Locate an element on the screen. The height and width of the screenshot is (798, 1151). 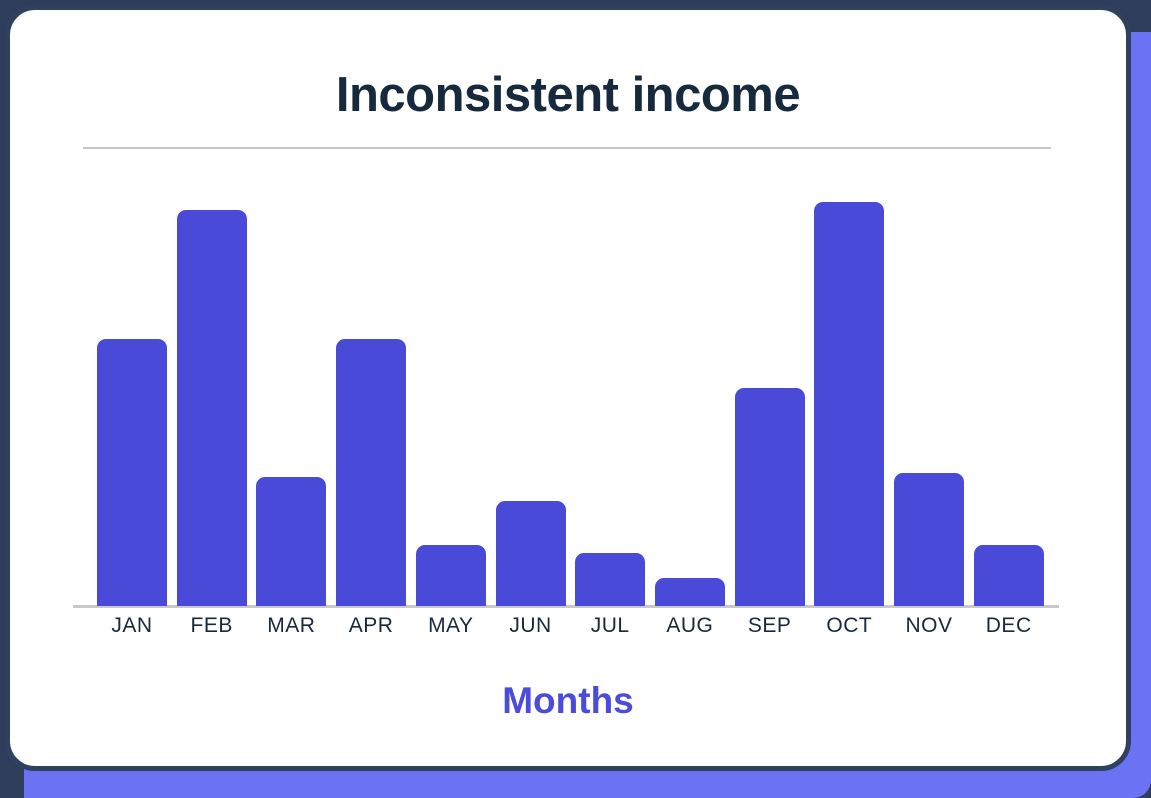
chart-title: Inconsistent income is located at coordinates (568, 95).